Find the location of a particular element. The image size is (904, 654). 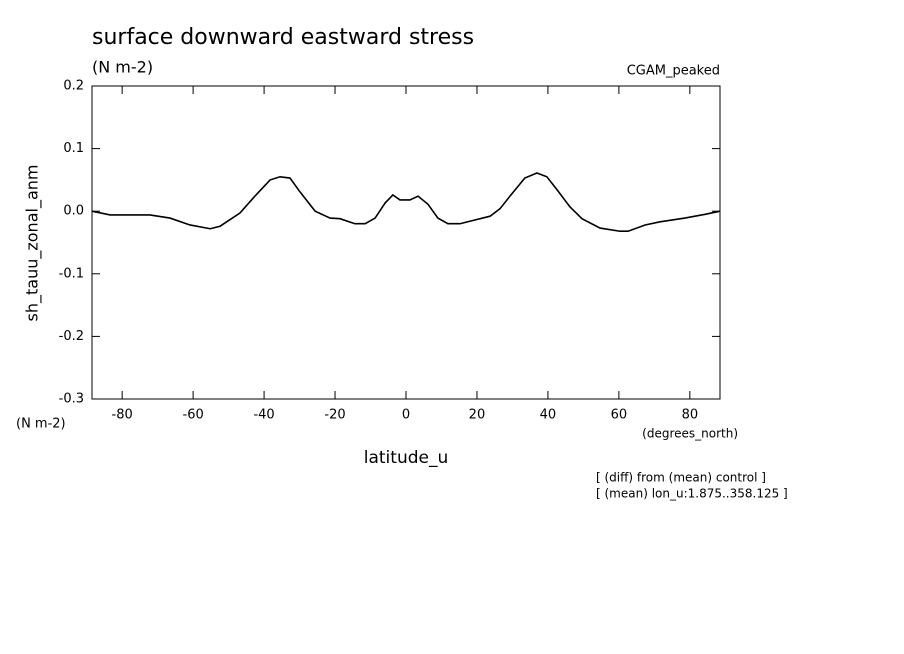

x-tick-label: 0 is located at coordinates (406, 415).